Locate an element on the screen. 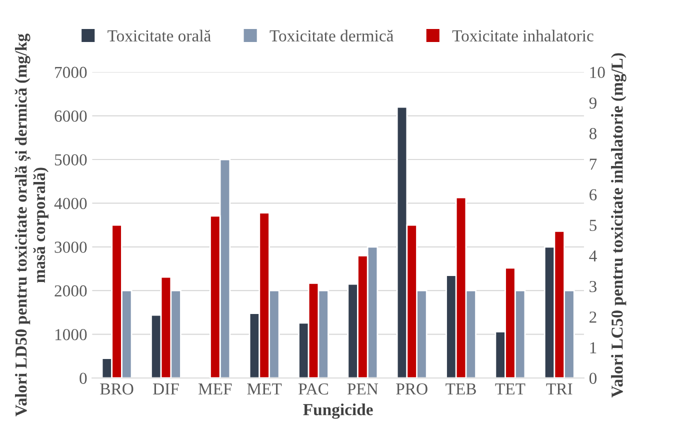 This screenshot has height=437, width=683. x-tick-label: MEF is located at coordinates (215, 389).